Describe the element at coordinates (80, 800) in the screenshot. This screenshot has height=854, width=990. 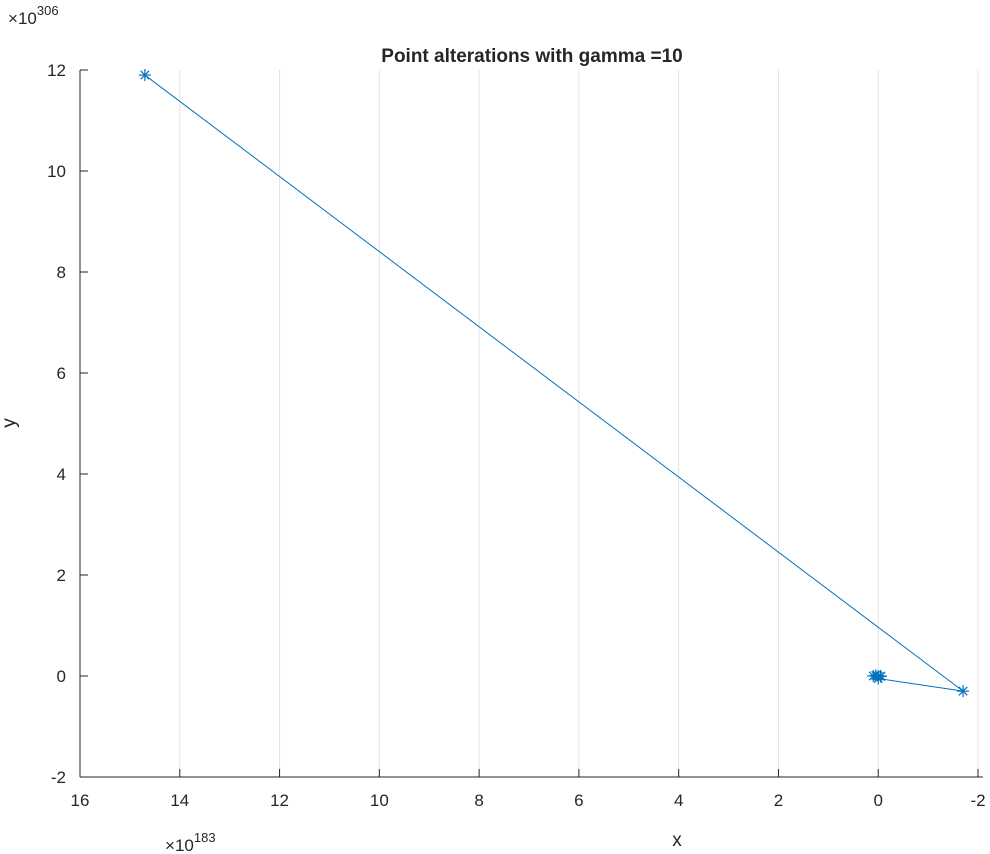
I see `x-tick-label: 16` at that location.